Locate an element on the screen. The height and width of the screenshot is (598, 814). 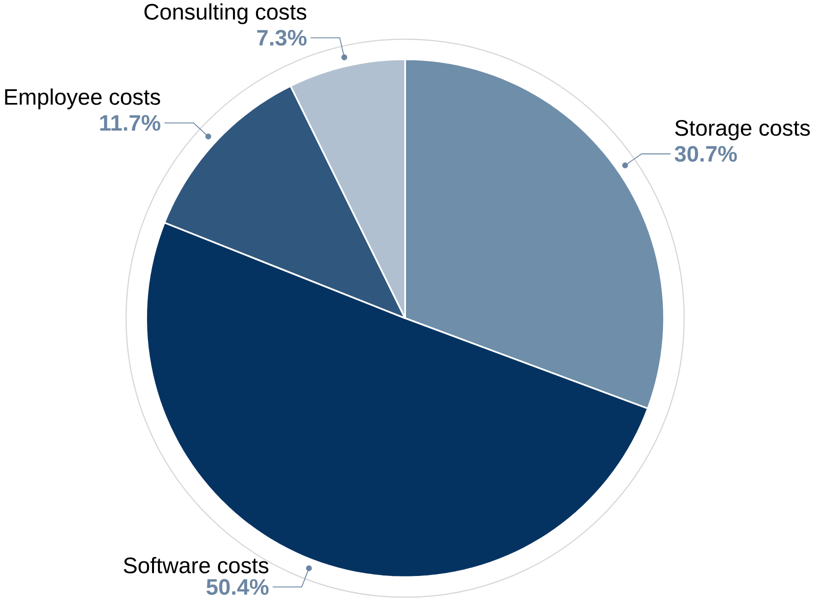
data-label: 30.7% is located at coordinates (705, 154).